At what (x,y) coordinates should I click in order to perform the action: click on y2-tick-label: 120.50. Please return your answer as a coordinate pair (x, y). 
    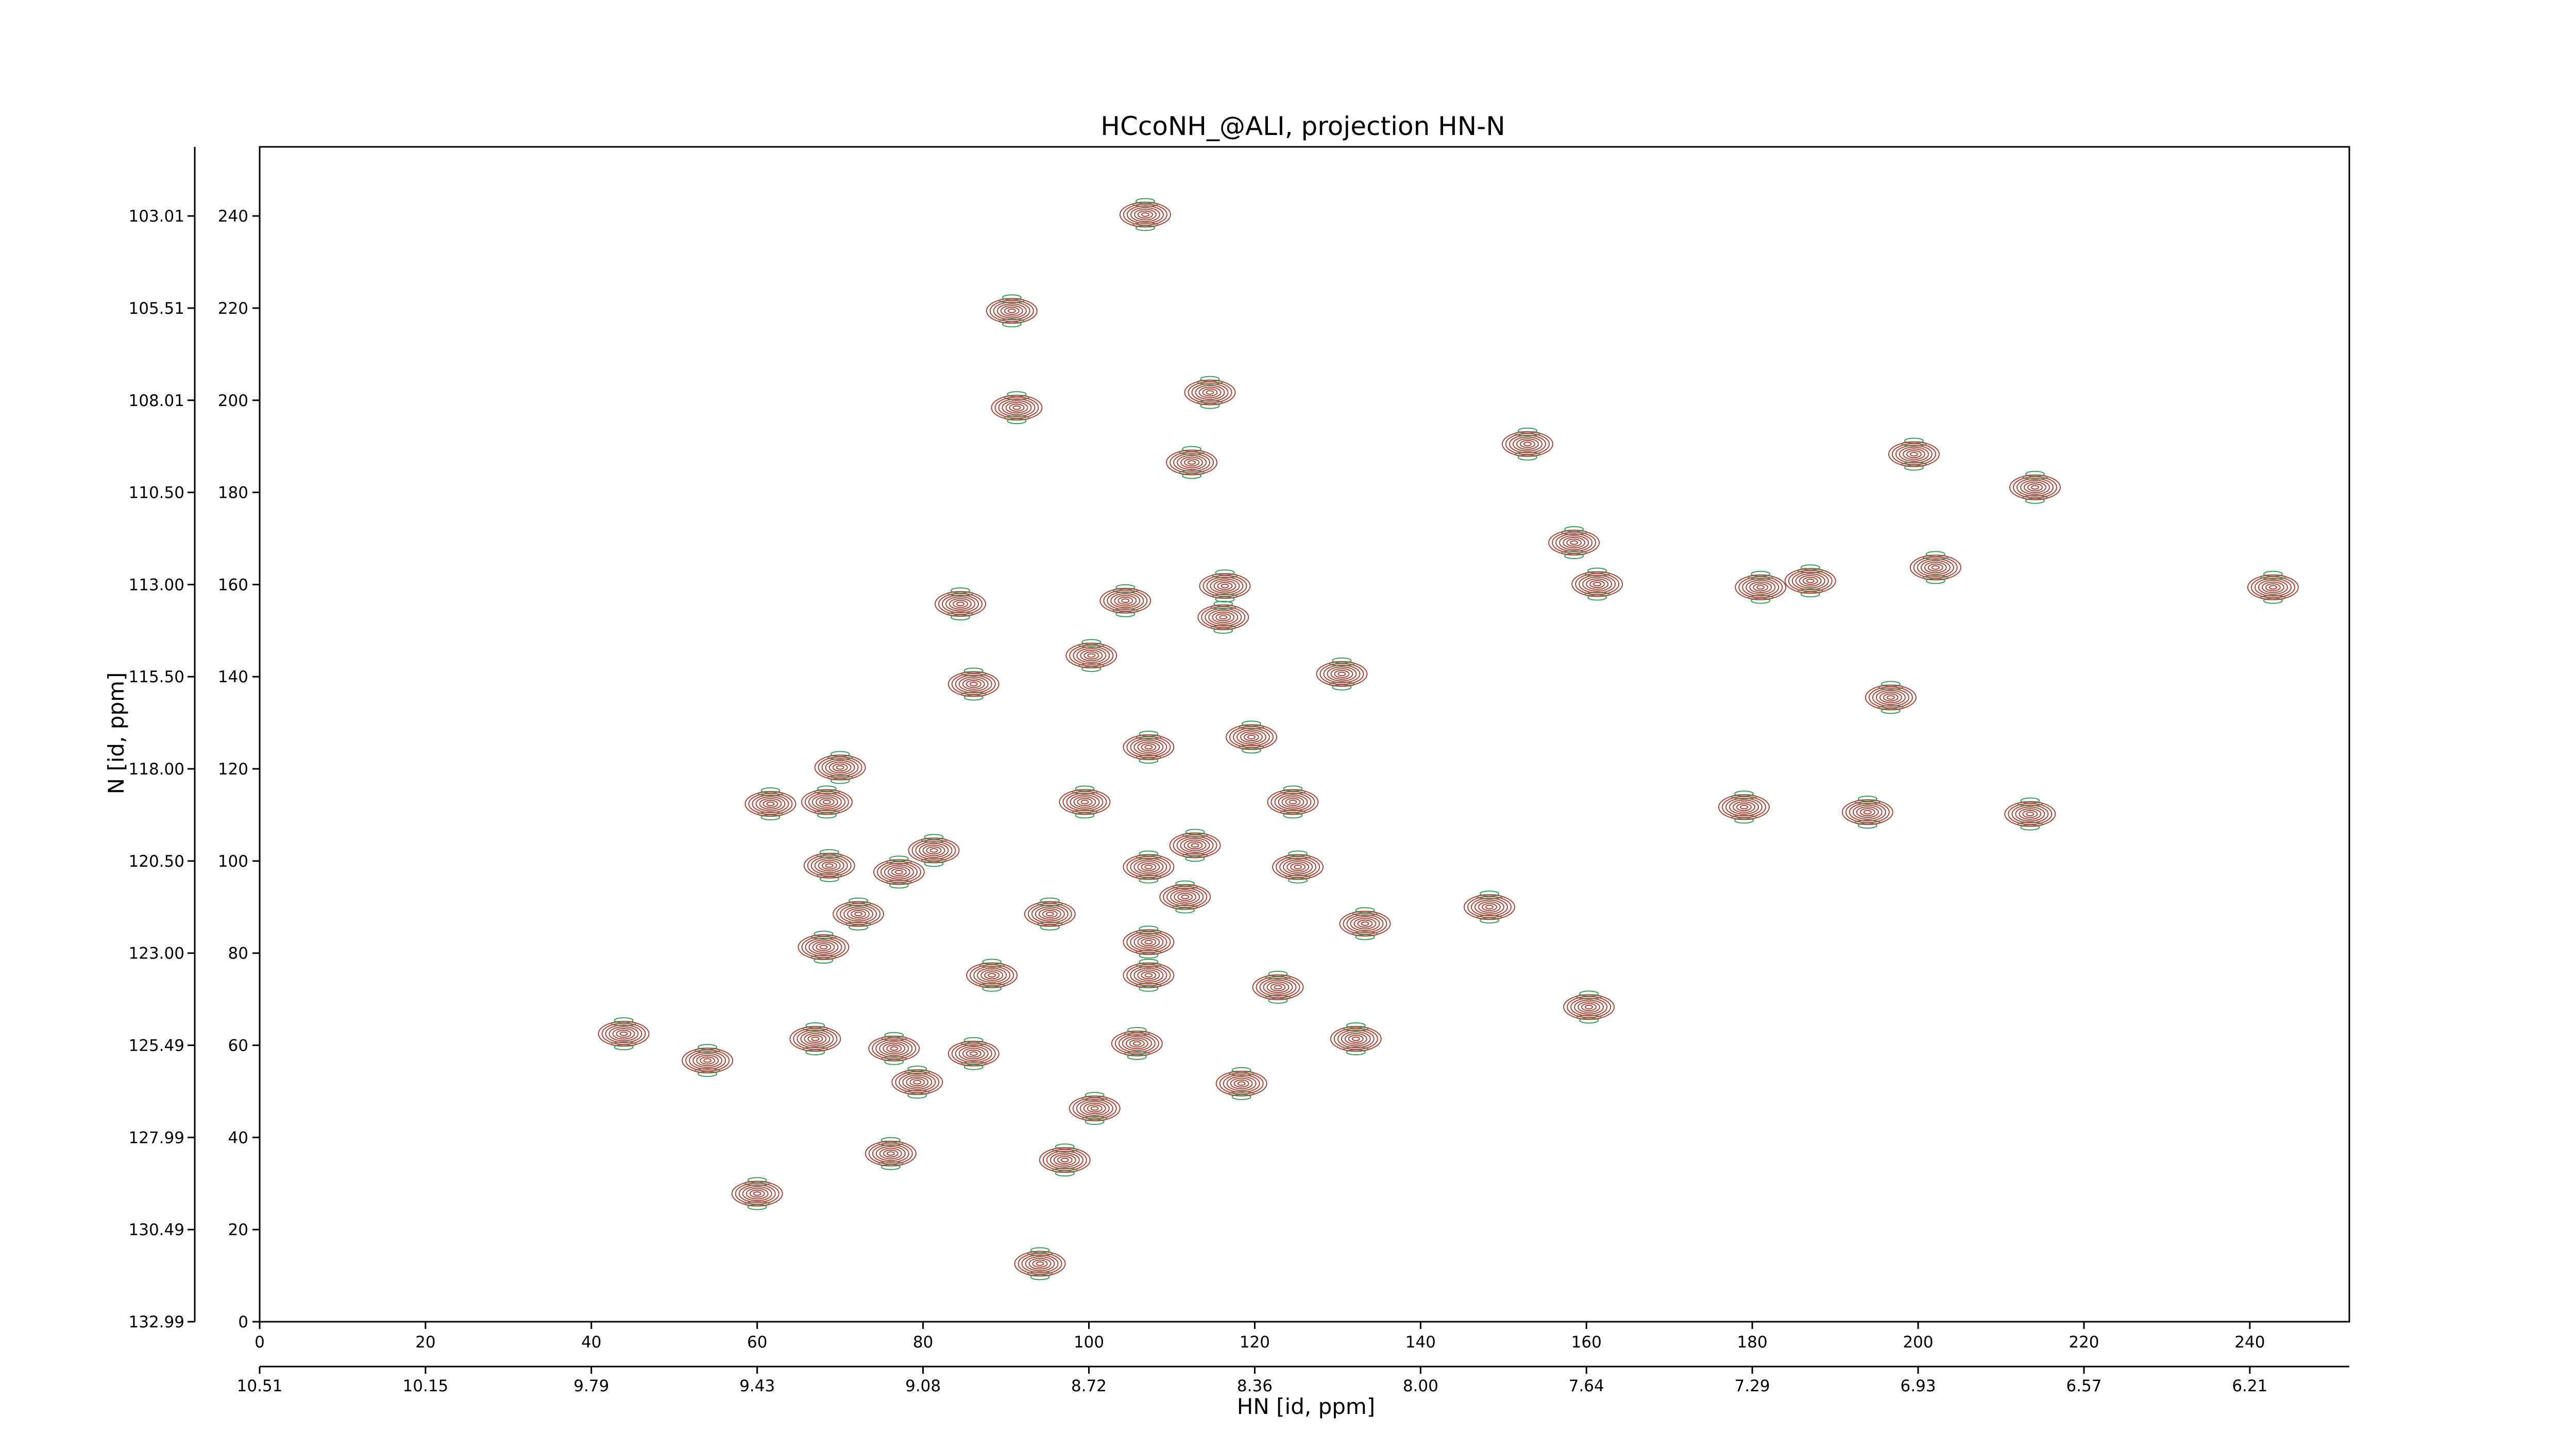
    Looking at the image, I should click on (156, 861).